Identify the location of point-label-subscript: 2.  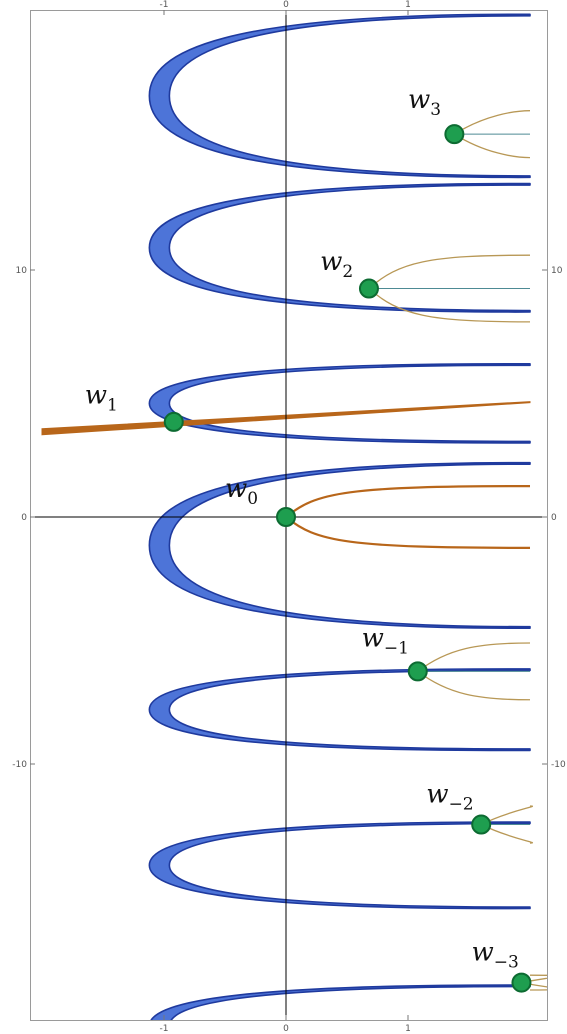
(347, 272).